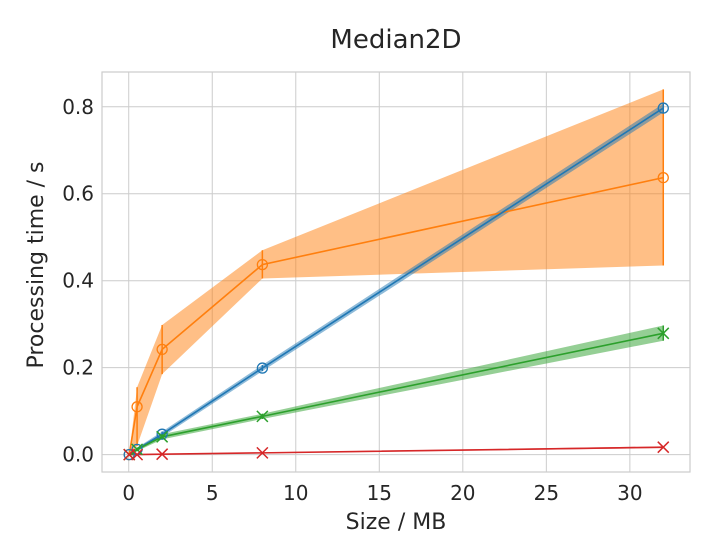  What do you see at coordinates (629, 493) in the screenshot?
I see `x-tick-label: 30` at bounding box center [629, 493].